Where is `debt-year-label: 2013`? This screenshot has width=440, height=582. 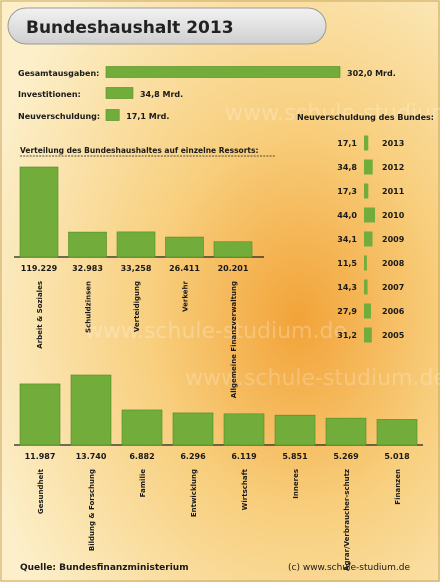
debt-year-label: 2013 is located at coordinates (393, 143).